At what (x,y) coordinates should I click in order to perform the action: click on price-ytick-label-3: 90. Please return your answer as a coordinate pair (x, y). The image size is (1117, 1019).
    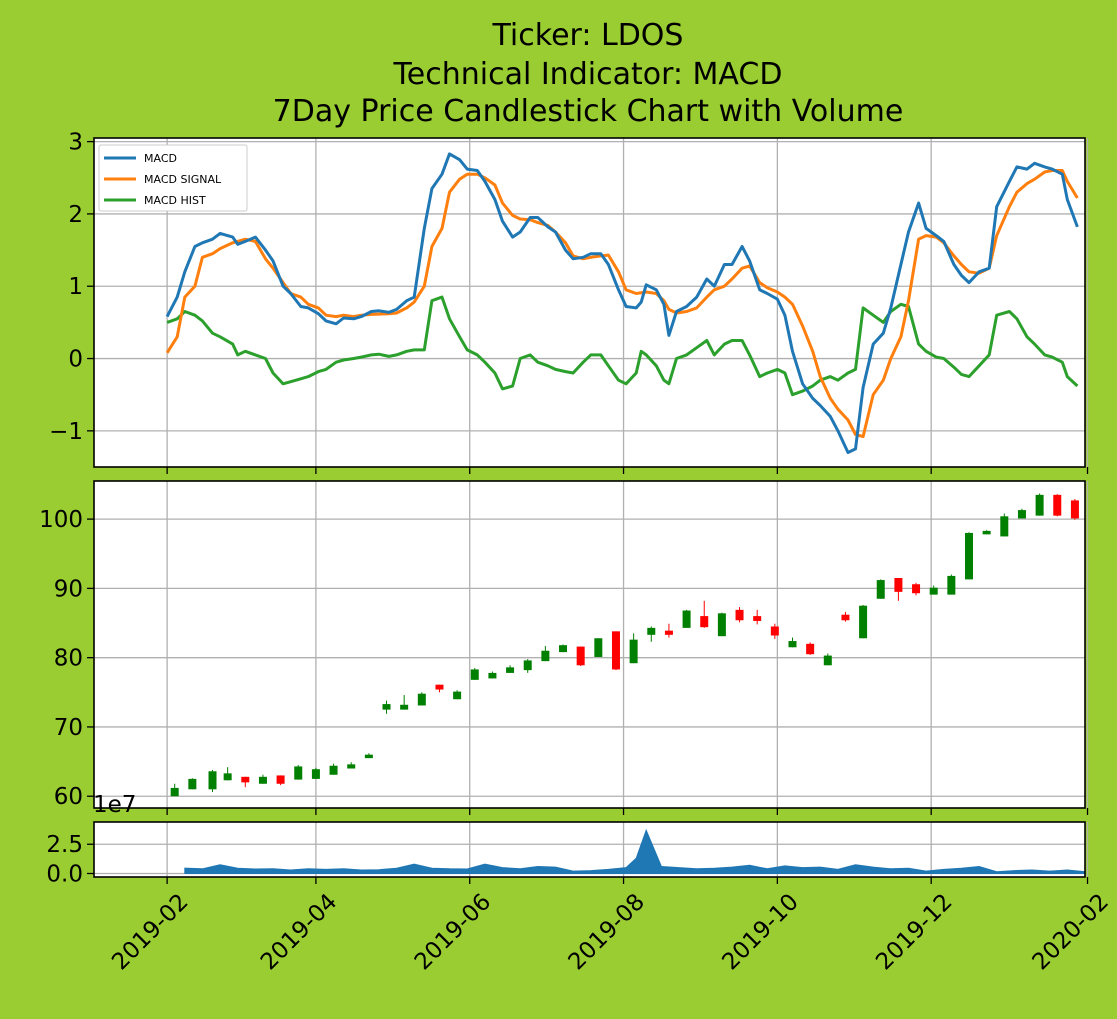
    Looking at the image, I should click on (68, 589).